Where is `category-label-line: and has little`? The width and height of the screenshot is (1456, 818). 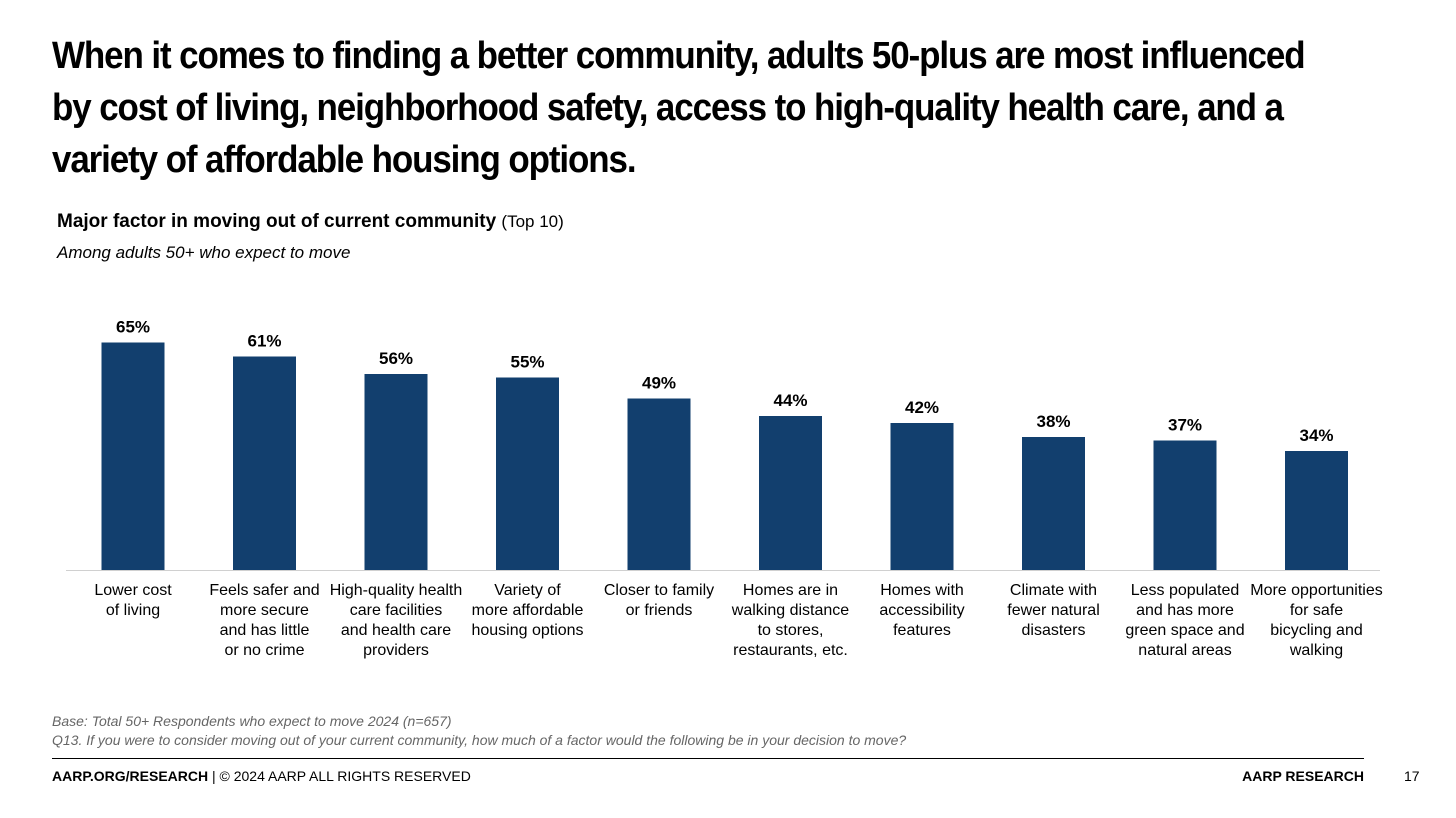 category-label-line: and has little is located at coordinates (265, 630).